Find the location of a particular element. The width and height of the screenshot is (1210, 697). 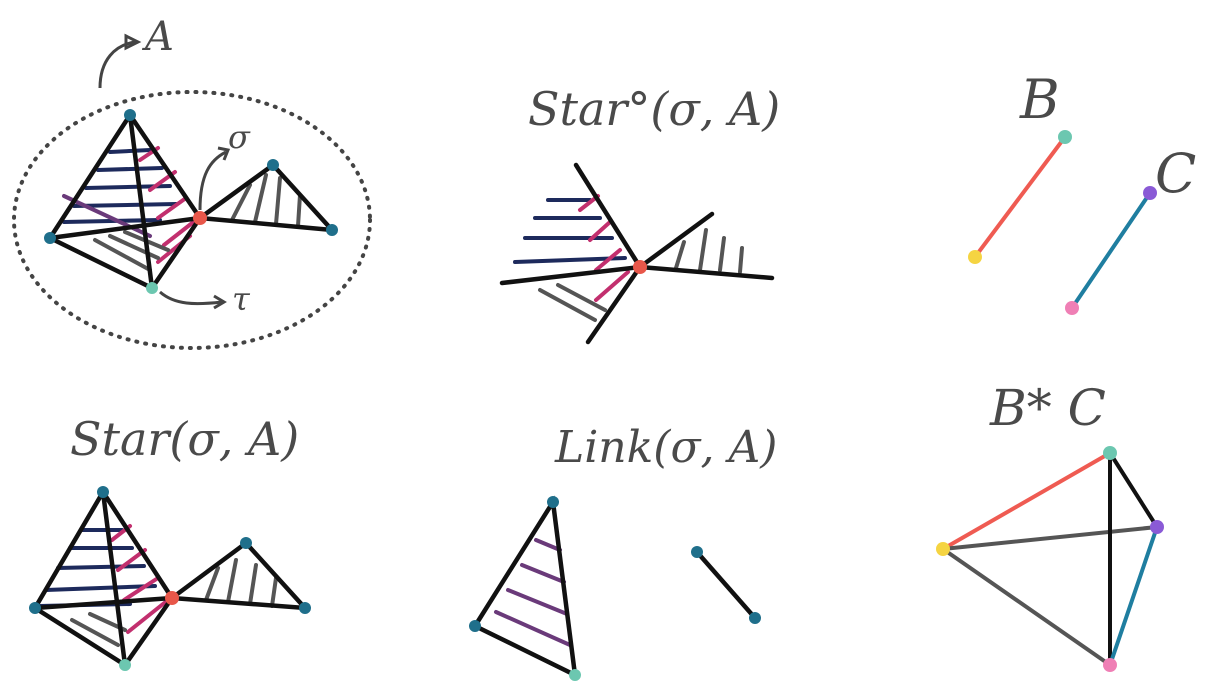

label-closed-star: Star(σ, A) is located at coordinates (184, 439).